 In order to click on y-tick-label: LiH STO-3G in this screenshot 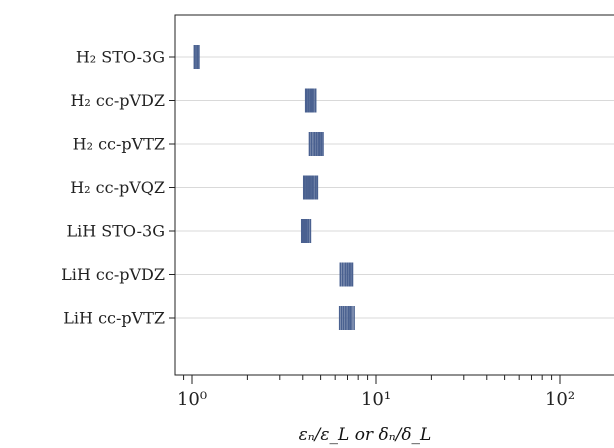, I will do `click(116, 231)`.